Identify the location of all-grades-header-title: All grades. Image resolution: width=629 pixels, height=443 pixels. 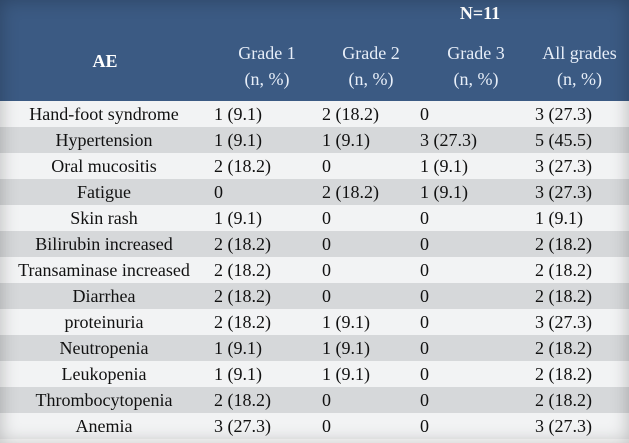
(579, 53).